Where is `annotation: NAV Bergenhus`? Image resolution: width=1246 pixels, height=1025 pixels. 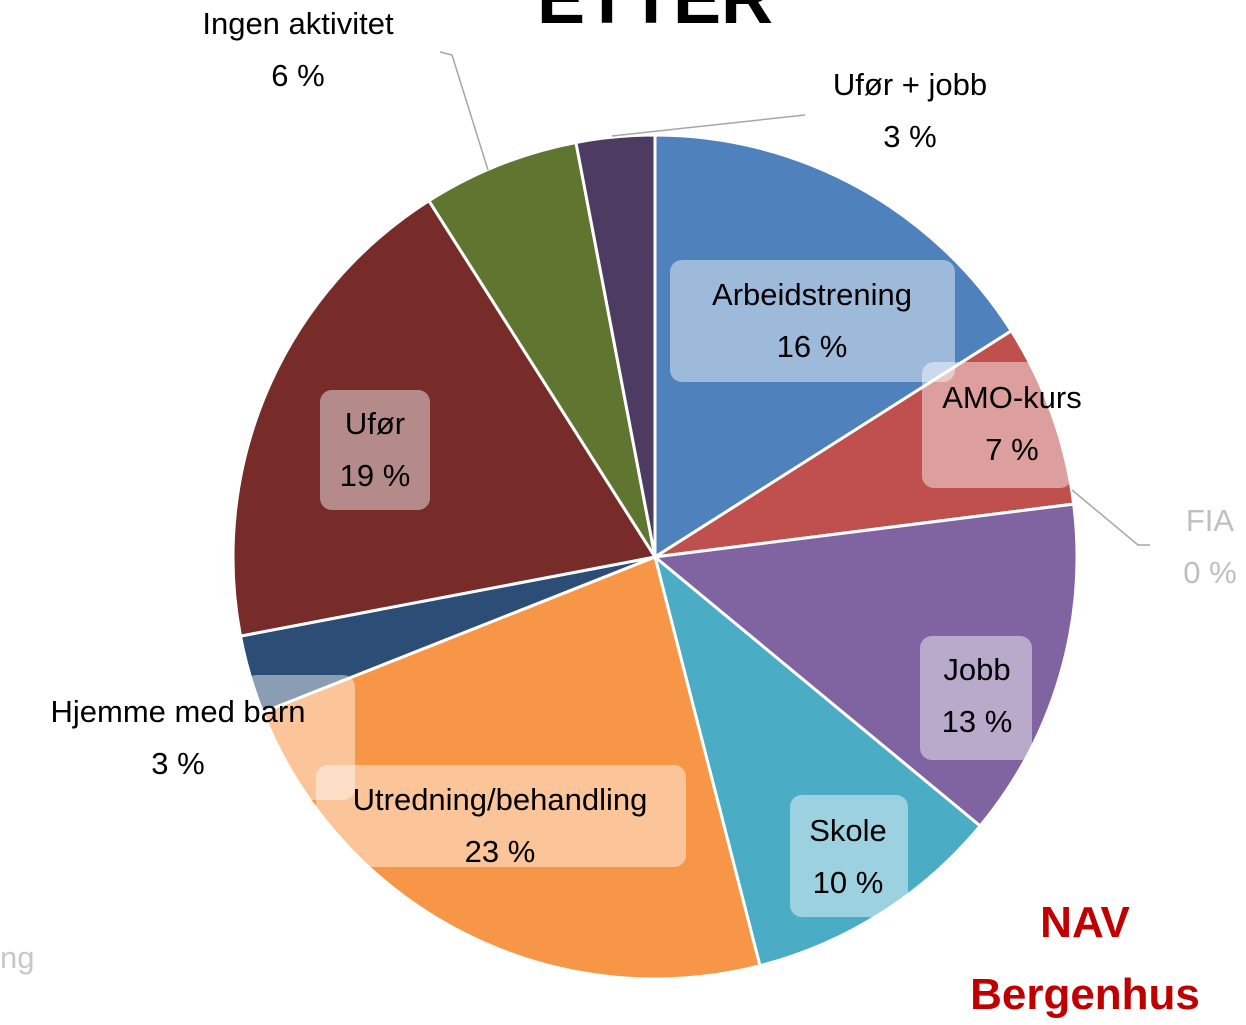 annotation: NAV Bergenhus is located at coordinates (1085, 958).